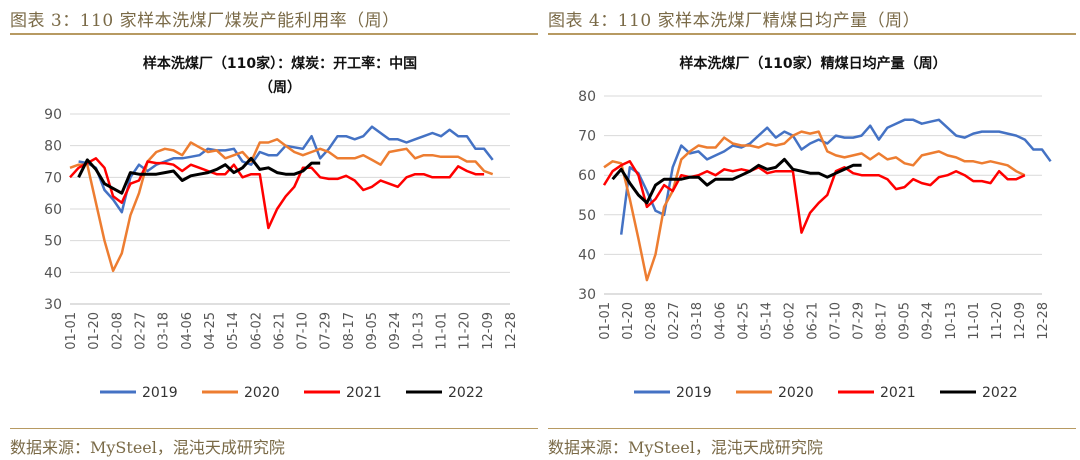 This screenshot has height=460, width=1080. Describe the element at coordinates (734, 21) in the screenshot. I see `figure-caption: 图表 4：110 家样本洗煤厂精煤日均产量（周）` at that location.